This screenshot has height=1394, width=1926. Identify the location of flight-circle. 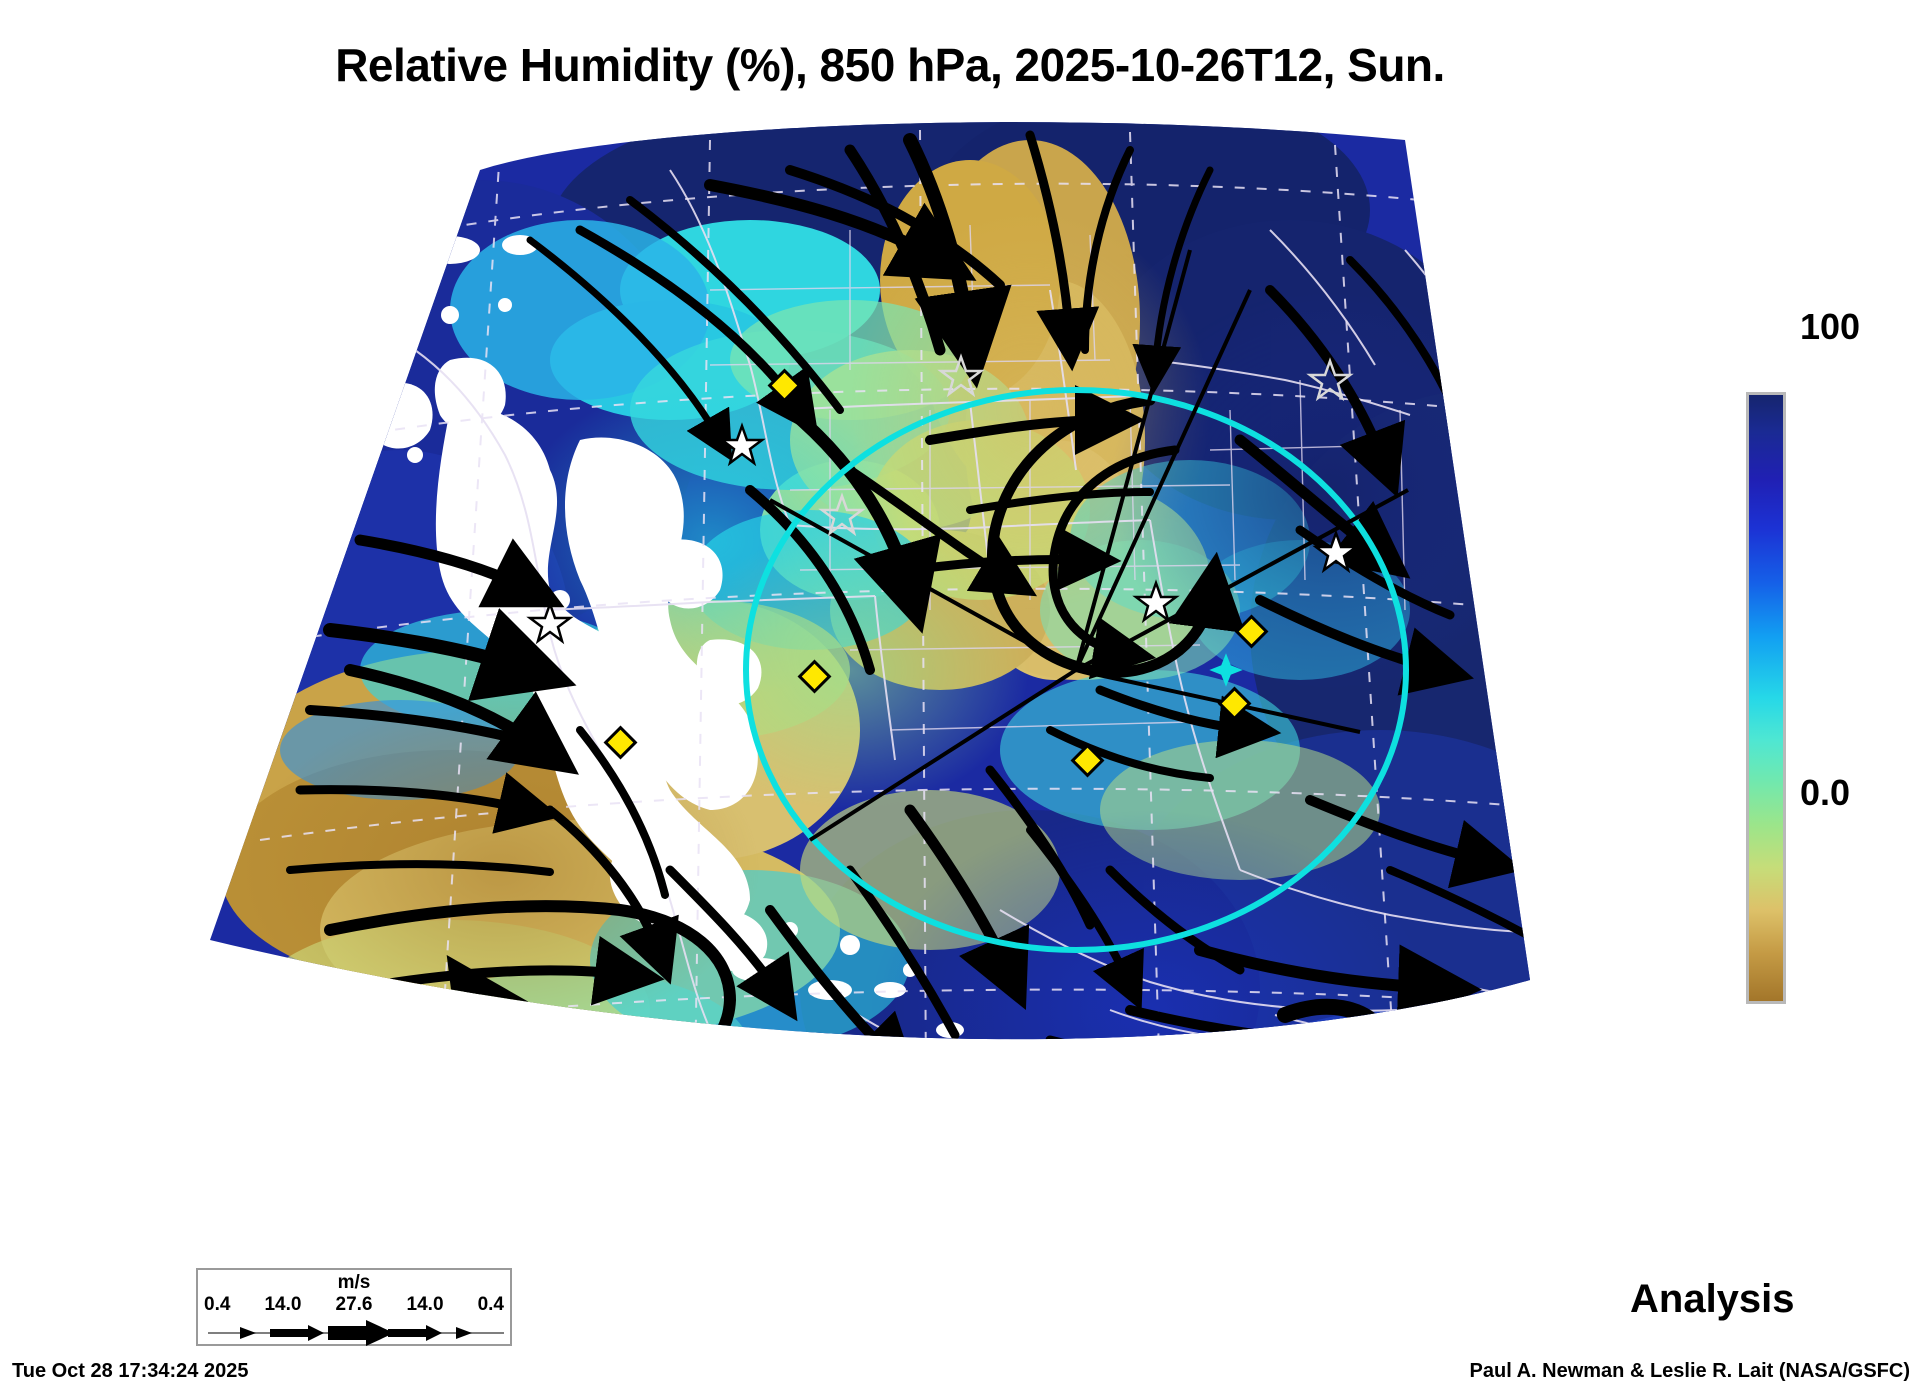
(1076, 670).